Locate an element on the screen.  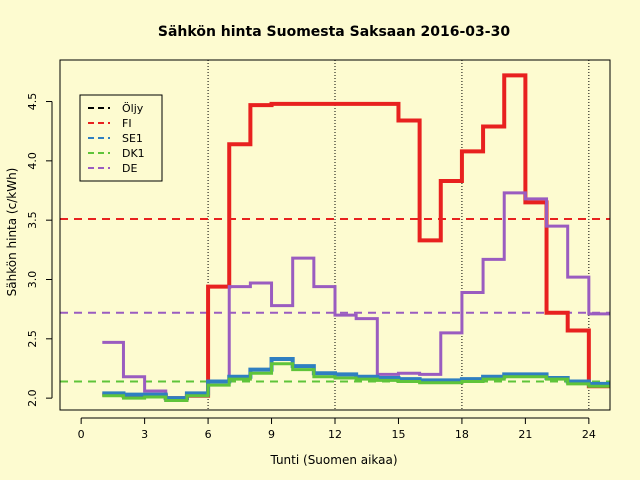
x-tick-label-18: 18 is located at coordinates (462, 434).